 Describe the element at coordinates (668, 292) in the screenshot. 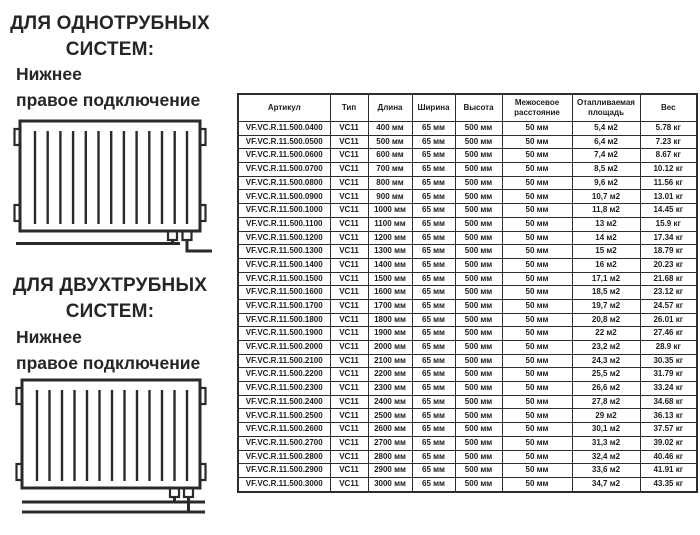

I see `table-cell: 23.12 кг` at that location.